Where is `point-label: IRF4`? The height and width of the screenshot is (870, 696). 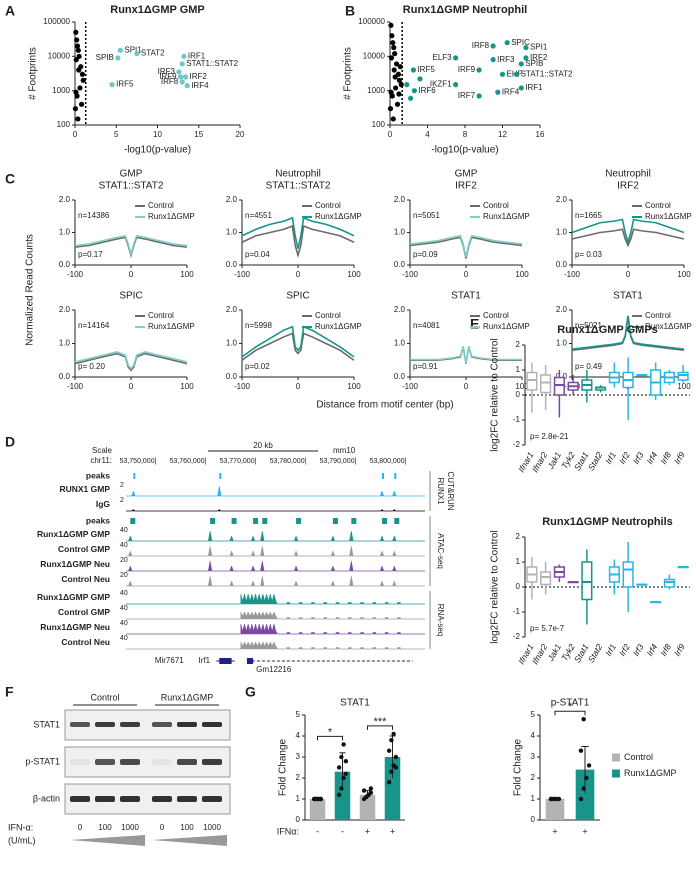 point-label: IRF4 is located at coordinates (200, 85).